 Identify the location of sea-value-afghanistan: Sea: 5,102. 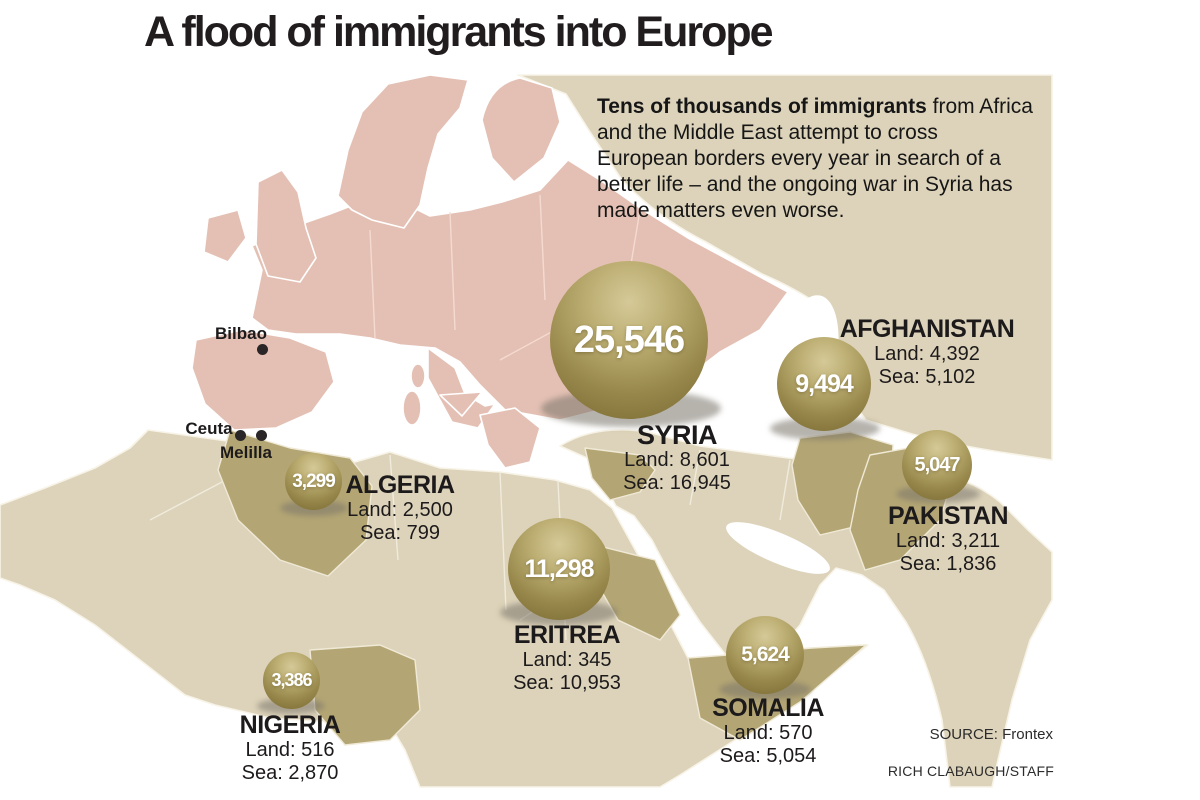
(927, 377).